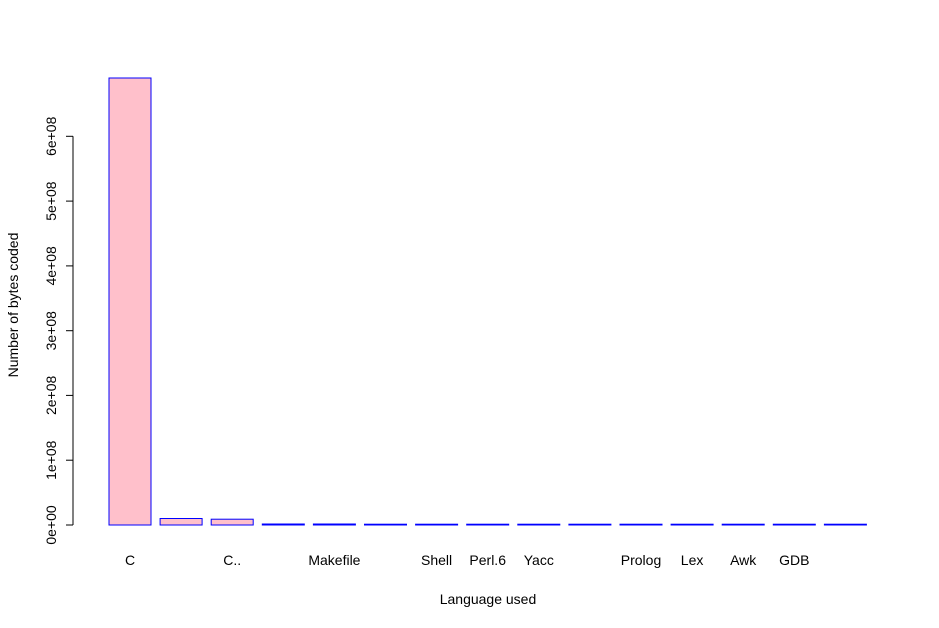  What do you see at coordinates (232, 560) in the screenshot?
I see `x-tick-label-2: C..` at bounding box center [232, 560].